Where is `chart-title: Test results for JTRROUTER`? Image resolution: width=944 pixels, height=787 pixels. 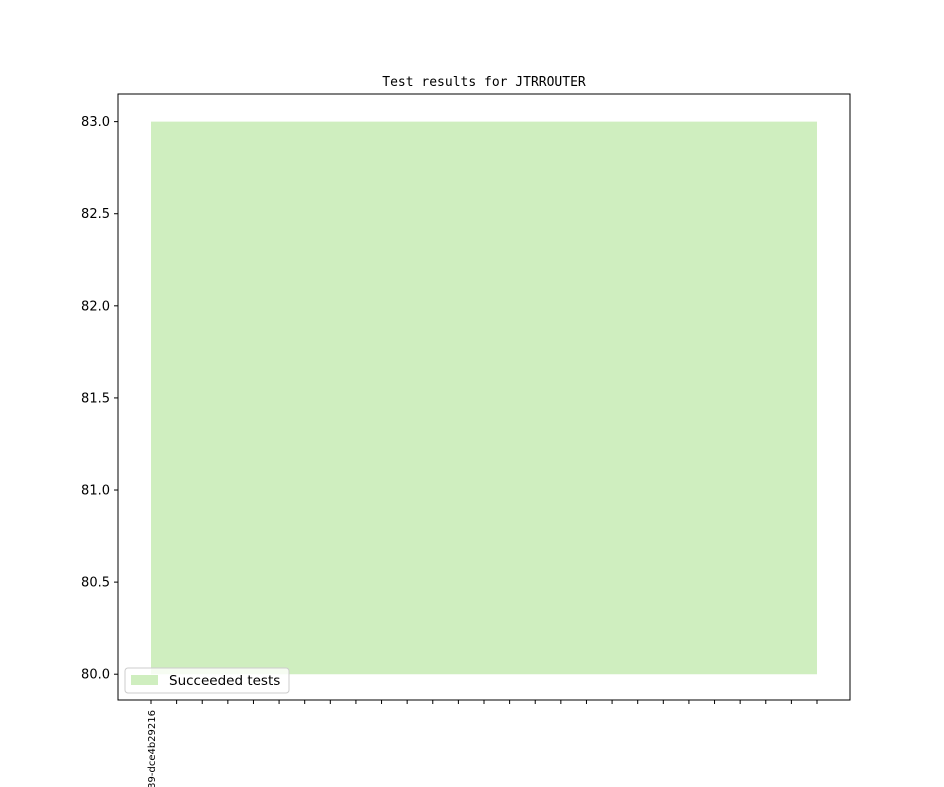
chart-title: Test results for JTRROUTER is located at coordinates (484, 82).